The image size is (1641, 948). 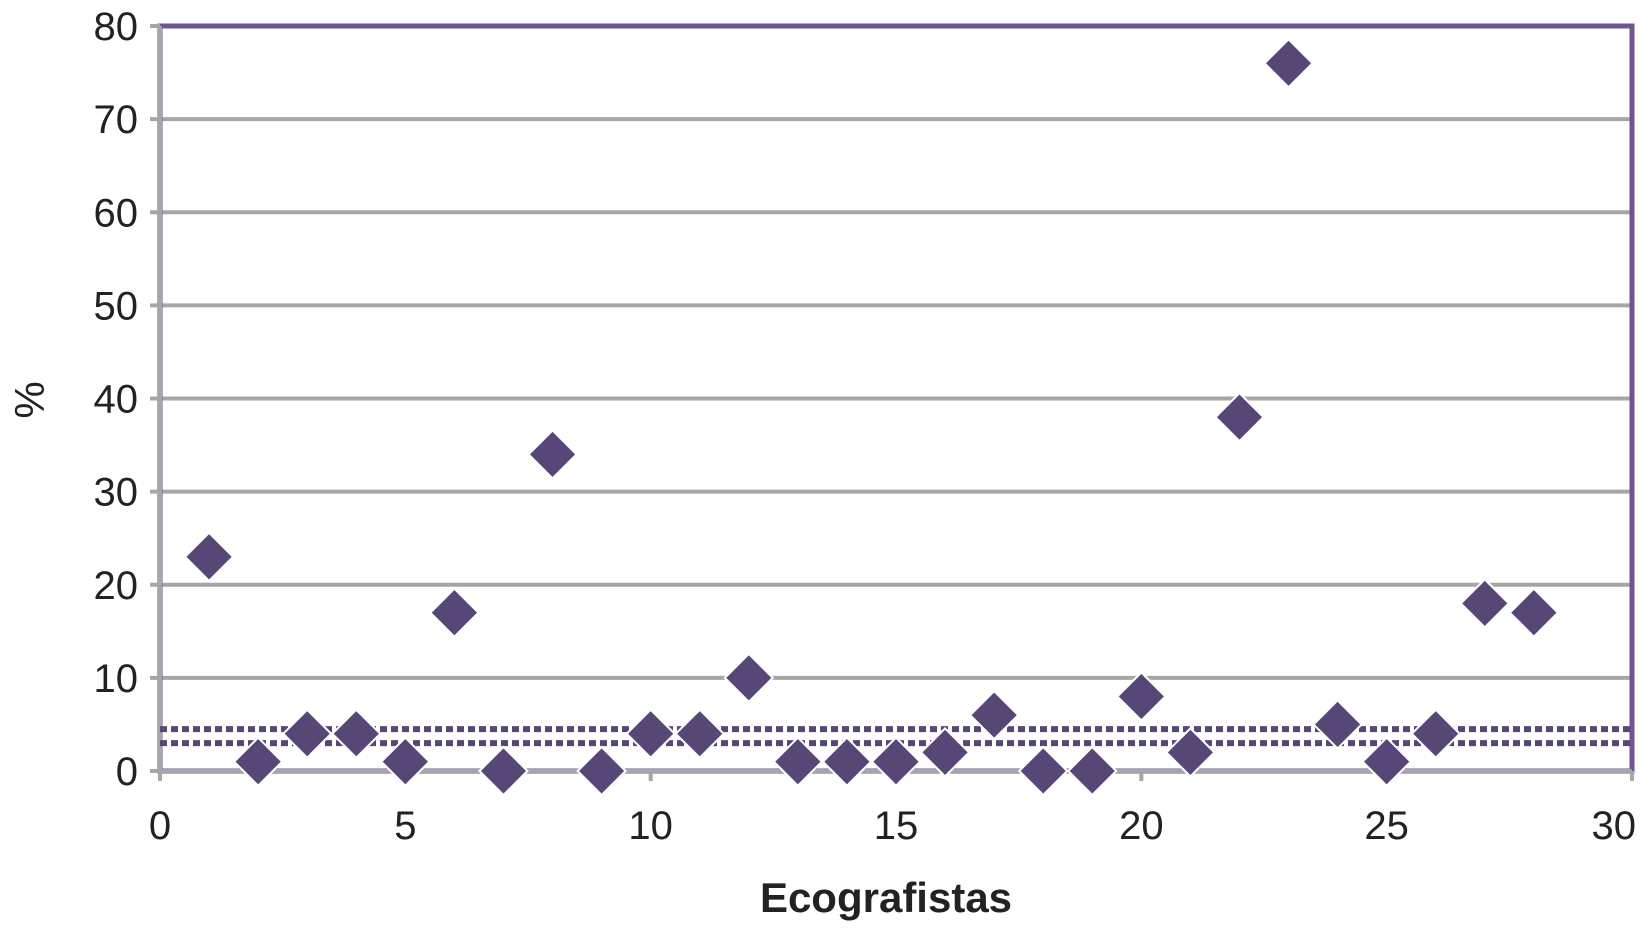 I want to click on y-tick-label-20: 20, so click(x=116, y=586).